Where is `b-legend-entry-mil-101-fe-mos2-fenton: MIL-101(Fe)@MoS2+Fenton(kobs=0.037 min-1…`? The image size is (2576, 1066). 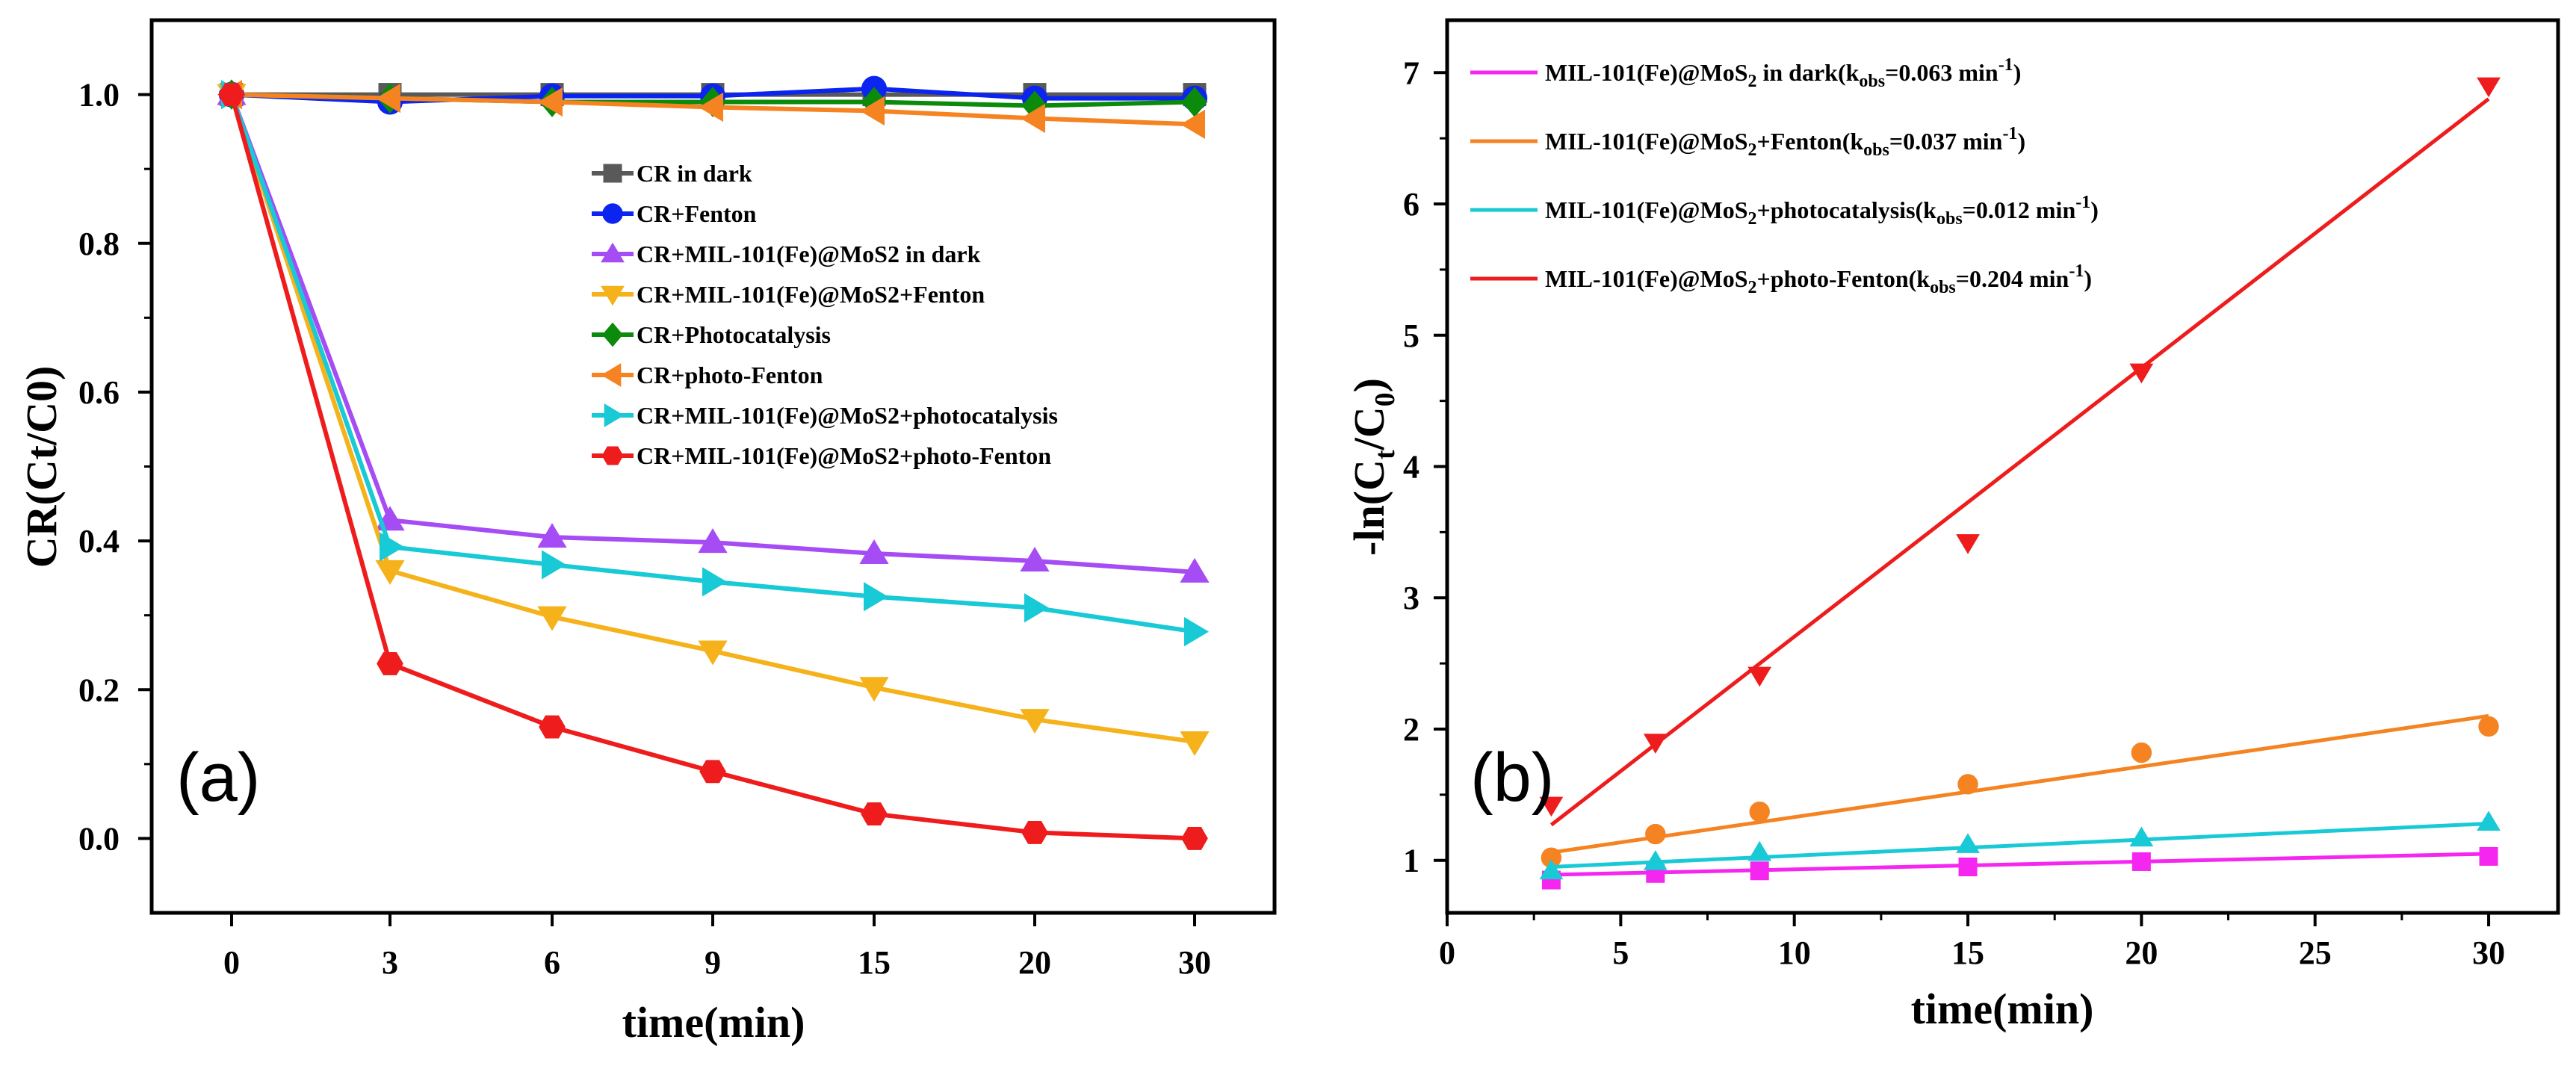
b-legend-entry-mil-101-fe-mos2-fenton: MIL-101(Fe)@MoS2+Fenton(kobs=0.037 min-1… is located at coordinates (1747, 142).